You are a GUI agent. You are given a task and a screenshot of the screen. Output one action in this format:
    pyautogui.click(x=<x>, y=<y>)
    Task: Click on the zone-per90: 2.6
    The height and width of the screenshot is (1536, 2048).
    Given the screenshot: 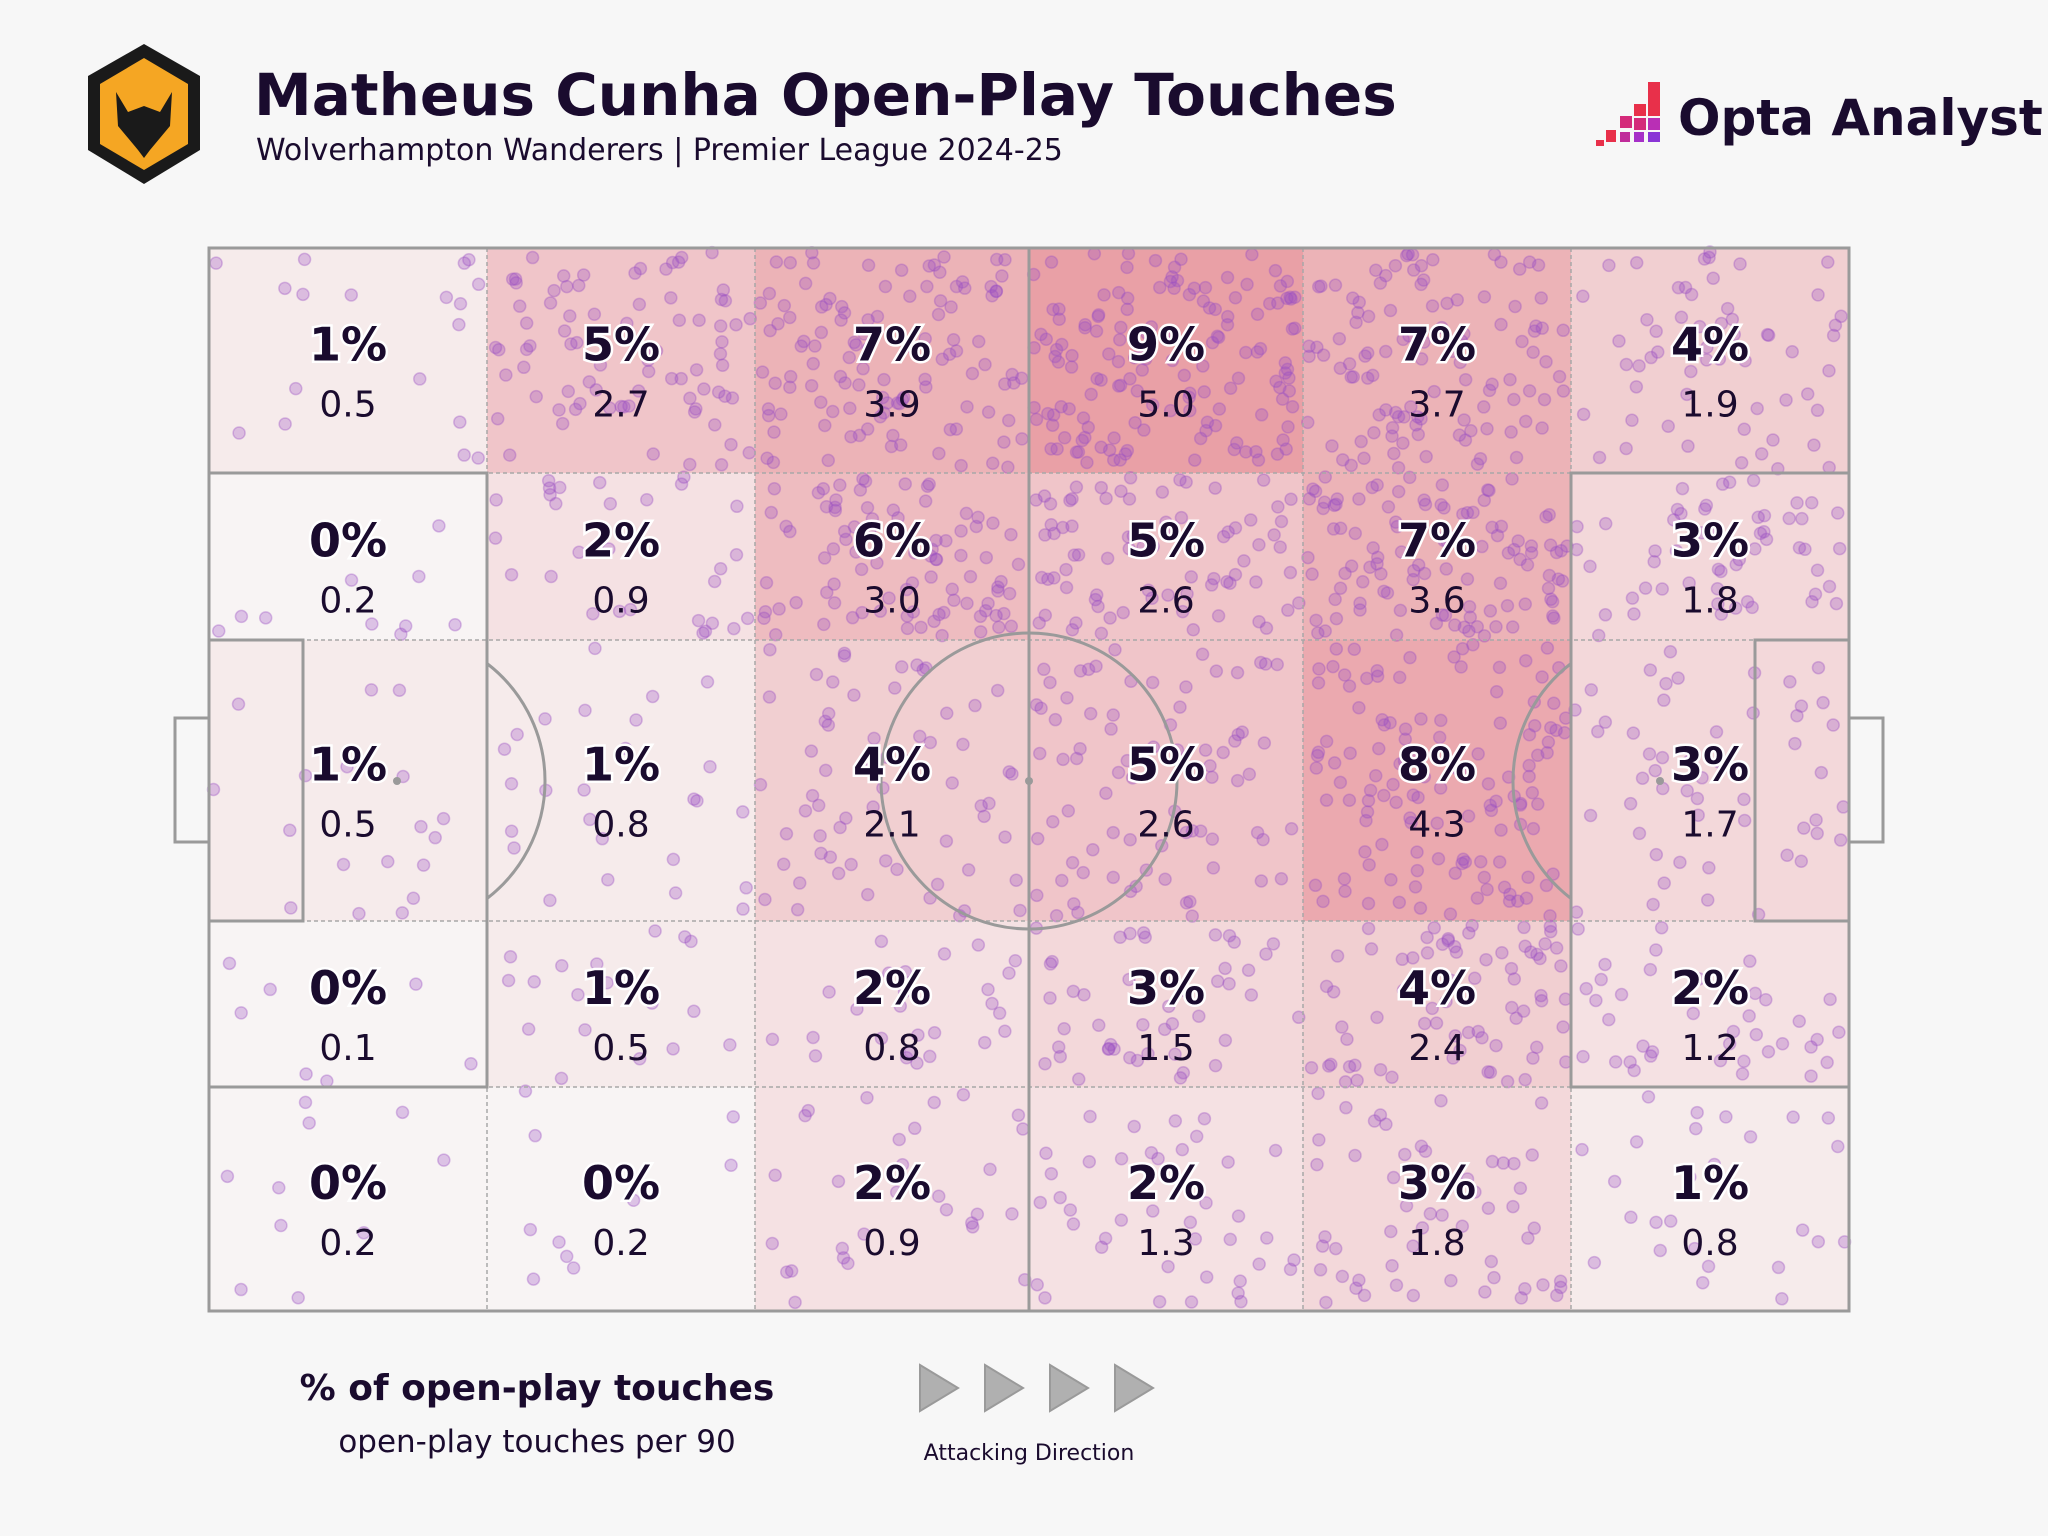 What is the action you would take?
    pyautogui.click(x=1165, y=601)
    